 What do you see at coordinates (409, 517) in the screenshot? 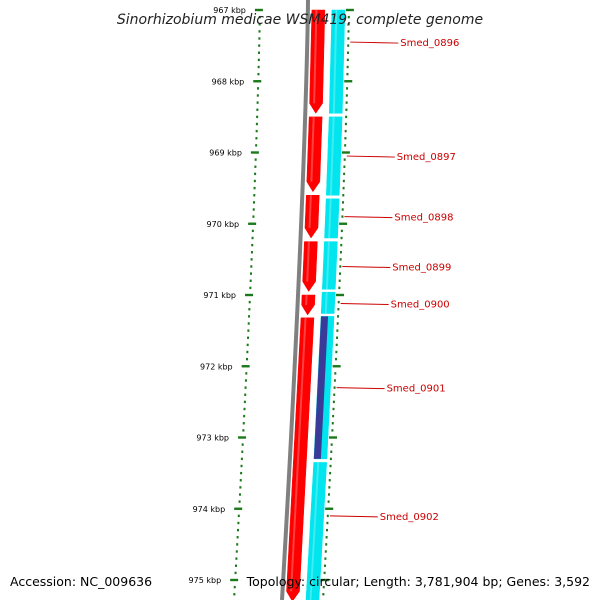
I see `gene-label: Smed_0902` at bounding box center [409, 517].